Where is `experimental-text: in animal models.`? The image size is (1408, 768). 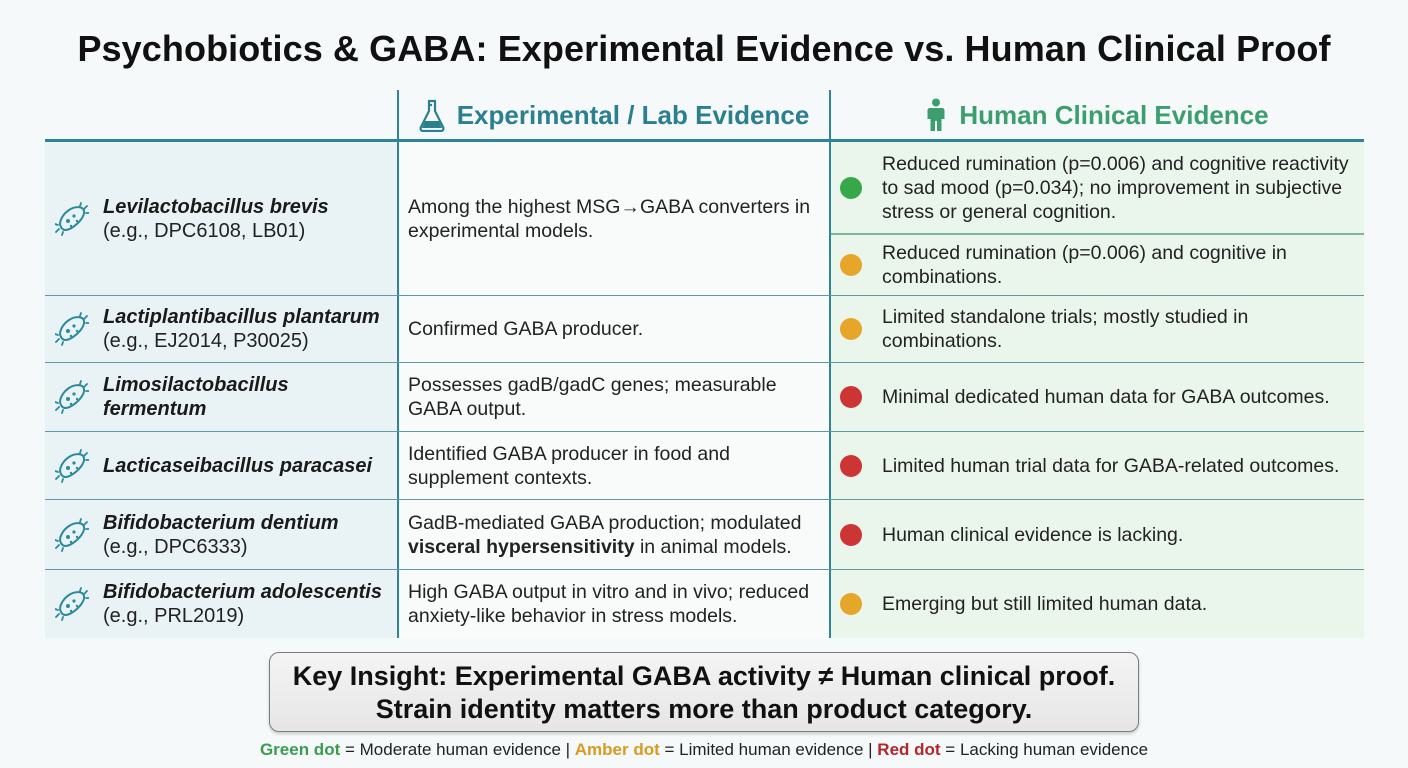
experimental-text: in animal models. is located at coordinates (713, 546).